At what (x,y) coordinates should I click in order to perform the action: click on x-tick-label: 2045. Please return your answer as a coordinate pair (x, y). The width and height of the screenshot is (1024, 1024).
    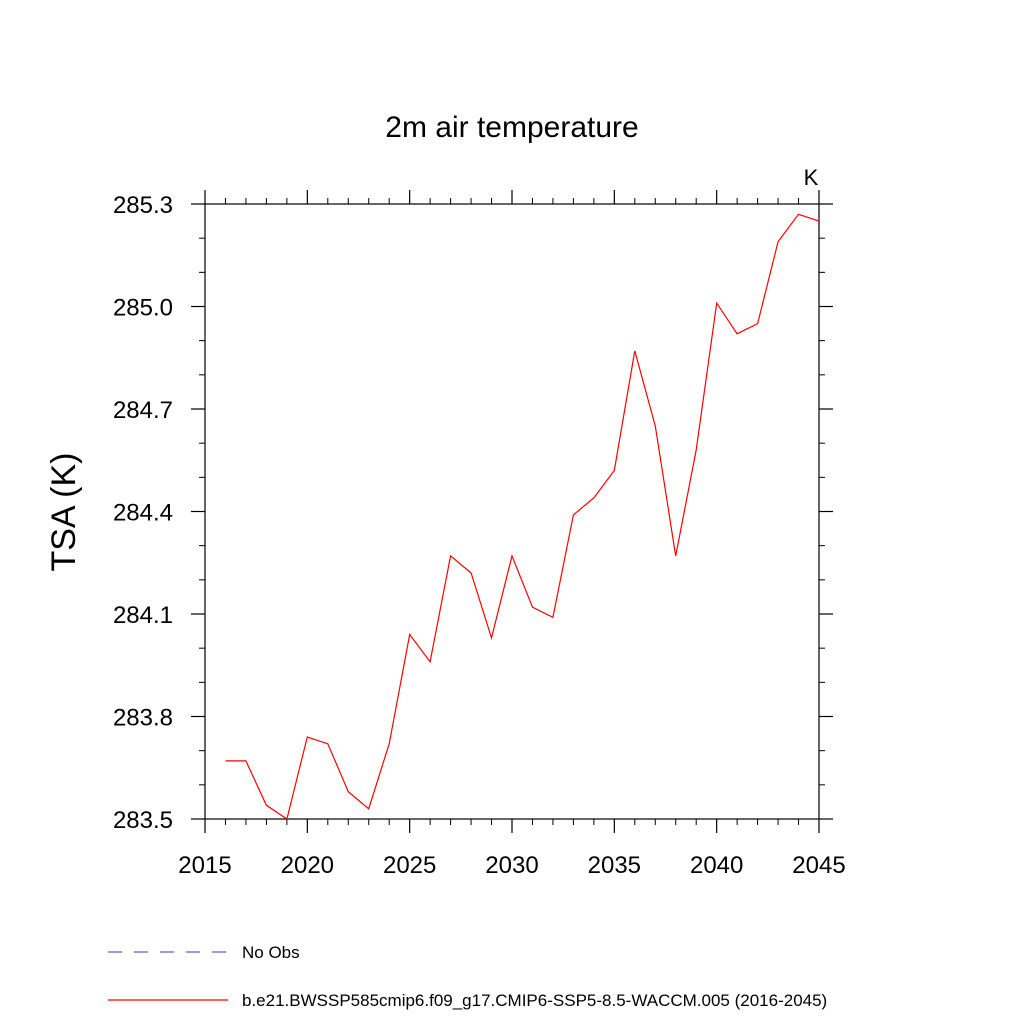
    Looking at the image, I should click on (818, 865).